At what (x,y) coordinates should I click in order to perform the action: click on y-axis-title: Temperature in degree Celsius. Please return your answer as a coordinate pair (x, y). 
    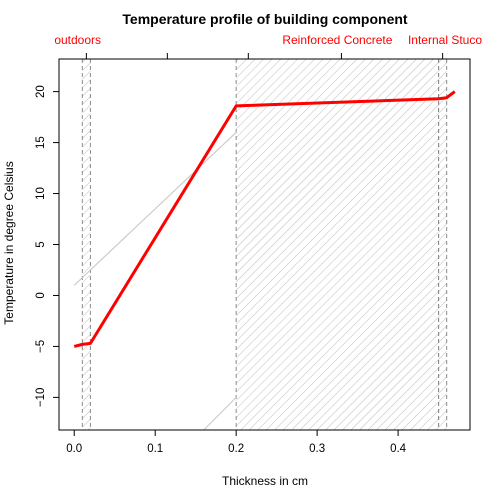
    Looking at the image, I should click on (9, 242).